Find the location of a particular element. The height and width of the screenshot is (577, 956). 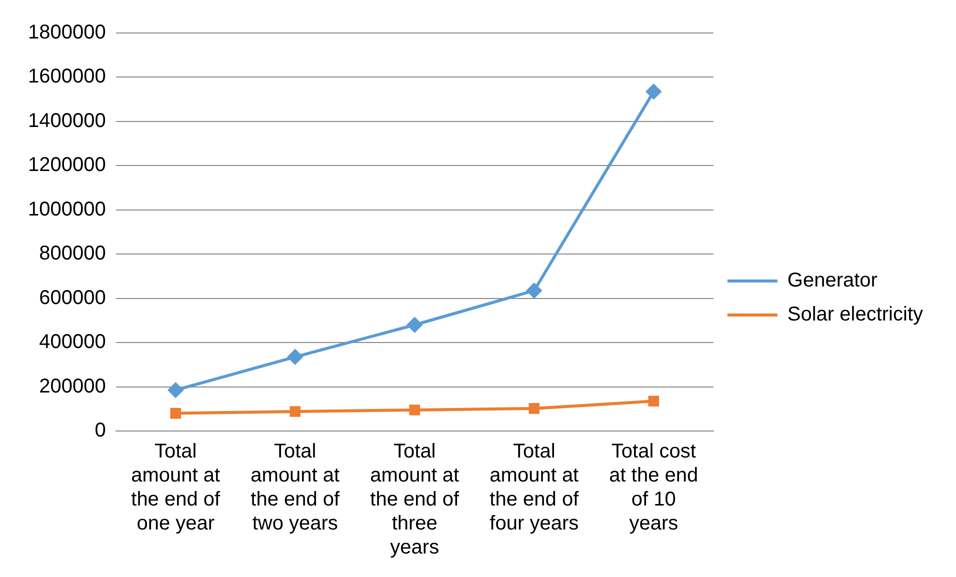

y-tick-label: 1000000 is located at coordinates (67, 209).